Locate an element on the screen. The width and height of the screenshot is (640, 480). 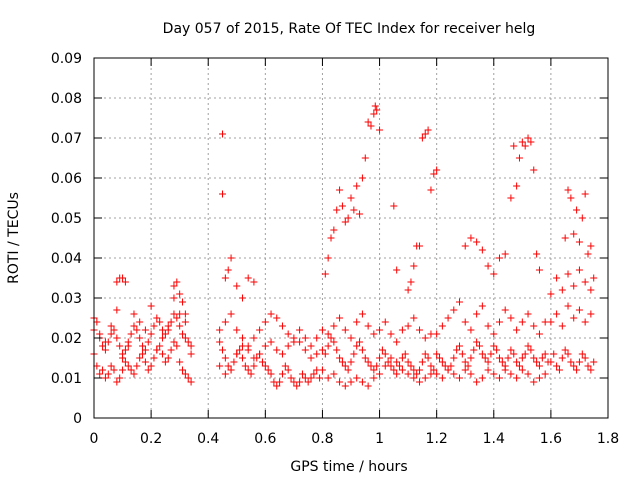
x-axis-label: GPS time / hours is located at coordinates (348, 467).